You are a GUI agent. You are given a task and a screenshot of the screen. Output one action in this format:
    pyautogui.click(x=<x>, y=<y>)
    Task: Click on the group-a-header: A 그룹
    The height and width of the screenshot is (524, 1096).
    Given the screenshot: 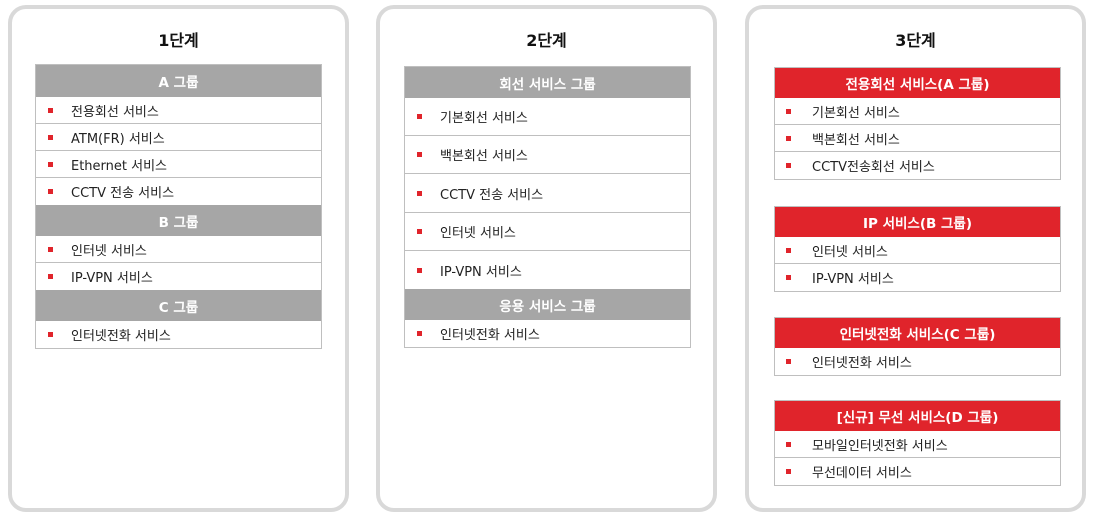 What is the action you would take?
    pyautogui.click(x=178, y=81)
    